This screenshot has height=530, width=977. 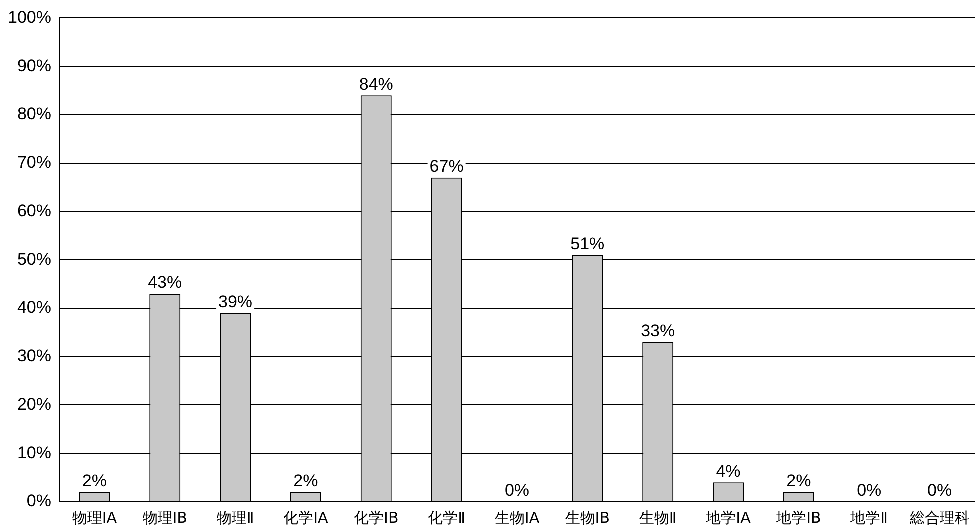 What do you see at coordinates (235, 517) in the screenshot?
I see `x-tick-label: 物理Ⅱ` at bounding box center [235, 517].